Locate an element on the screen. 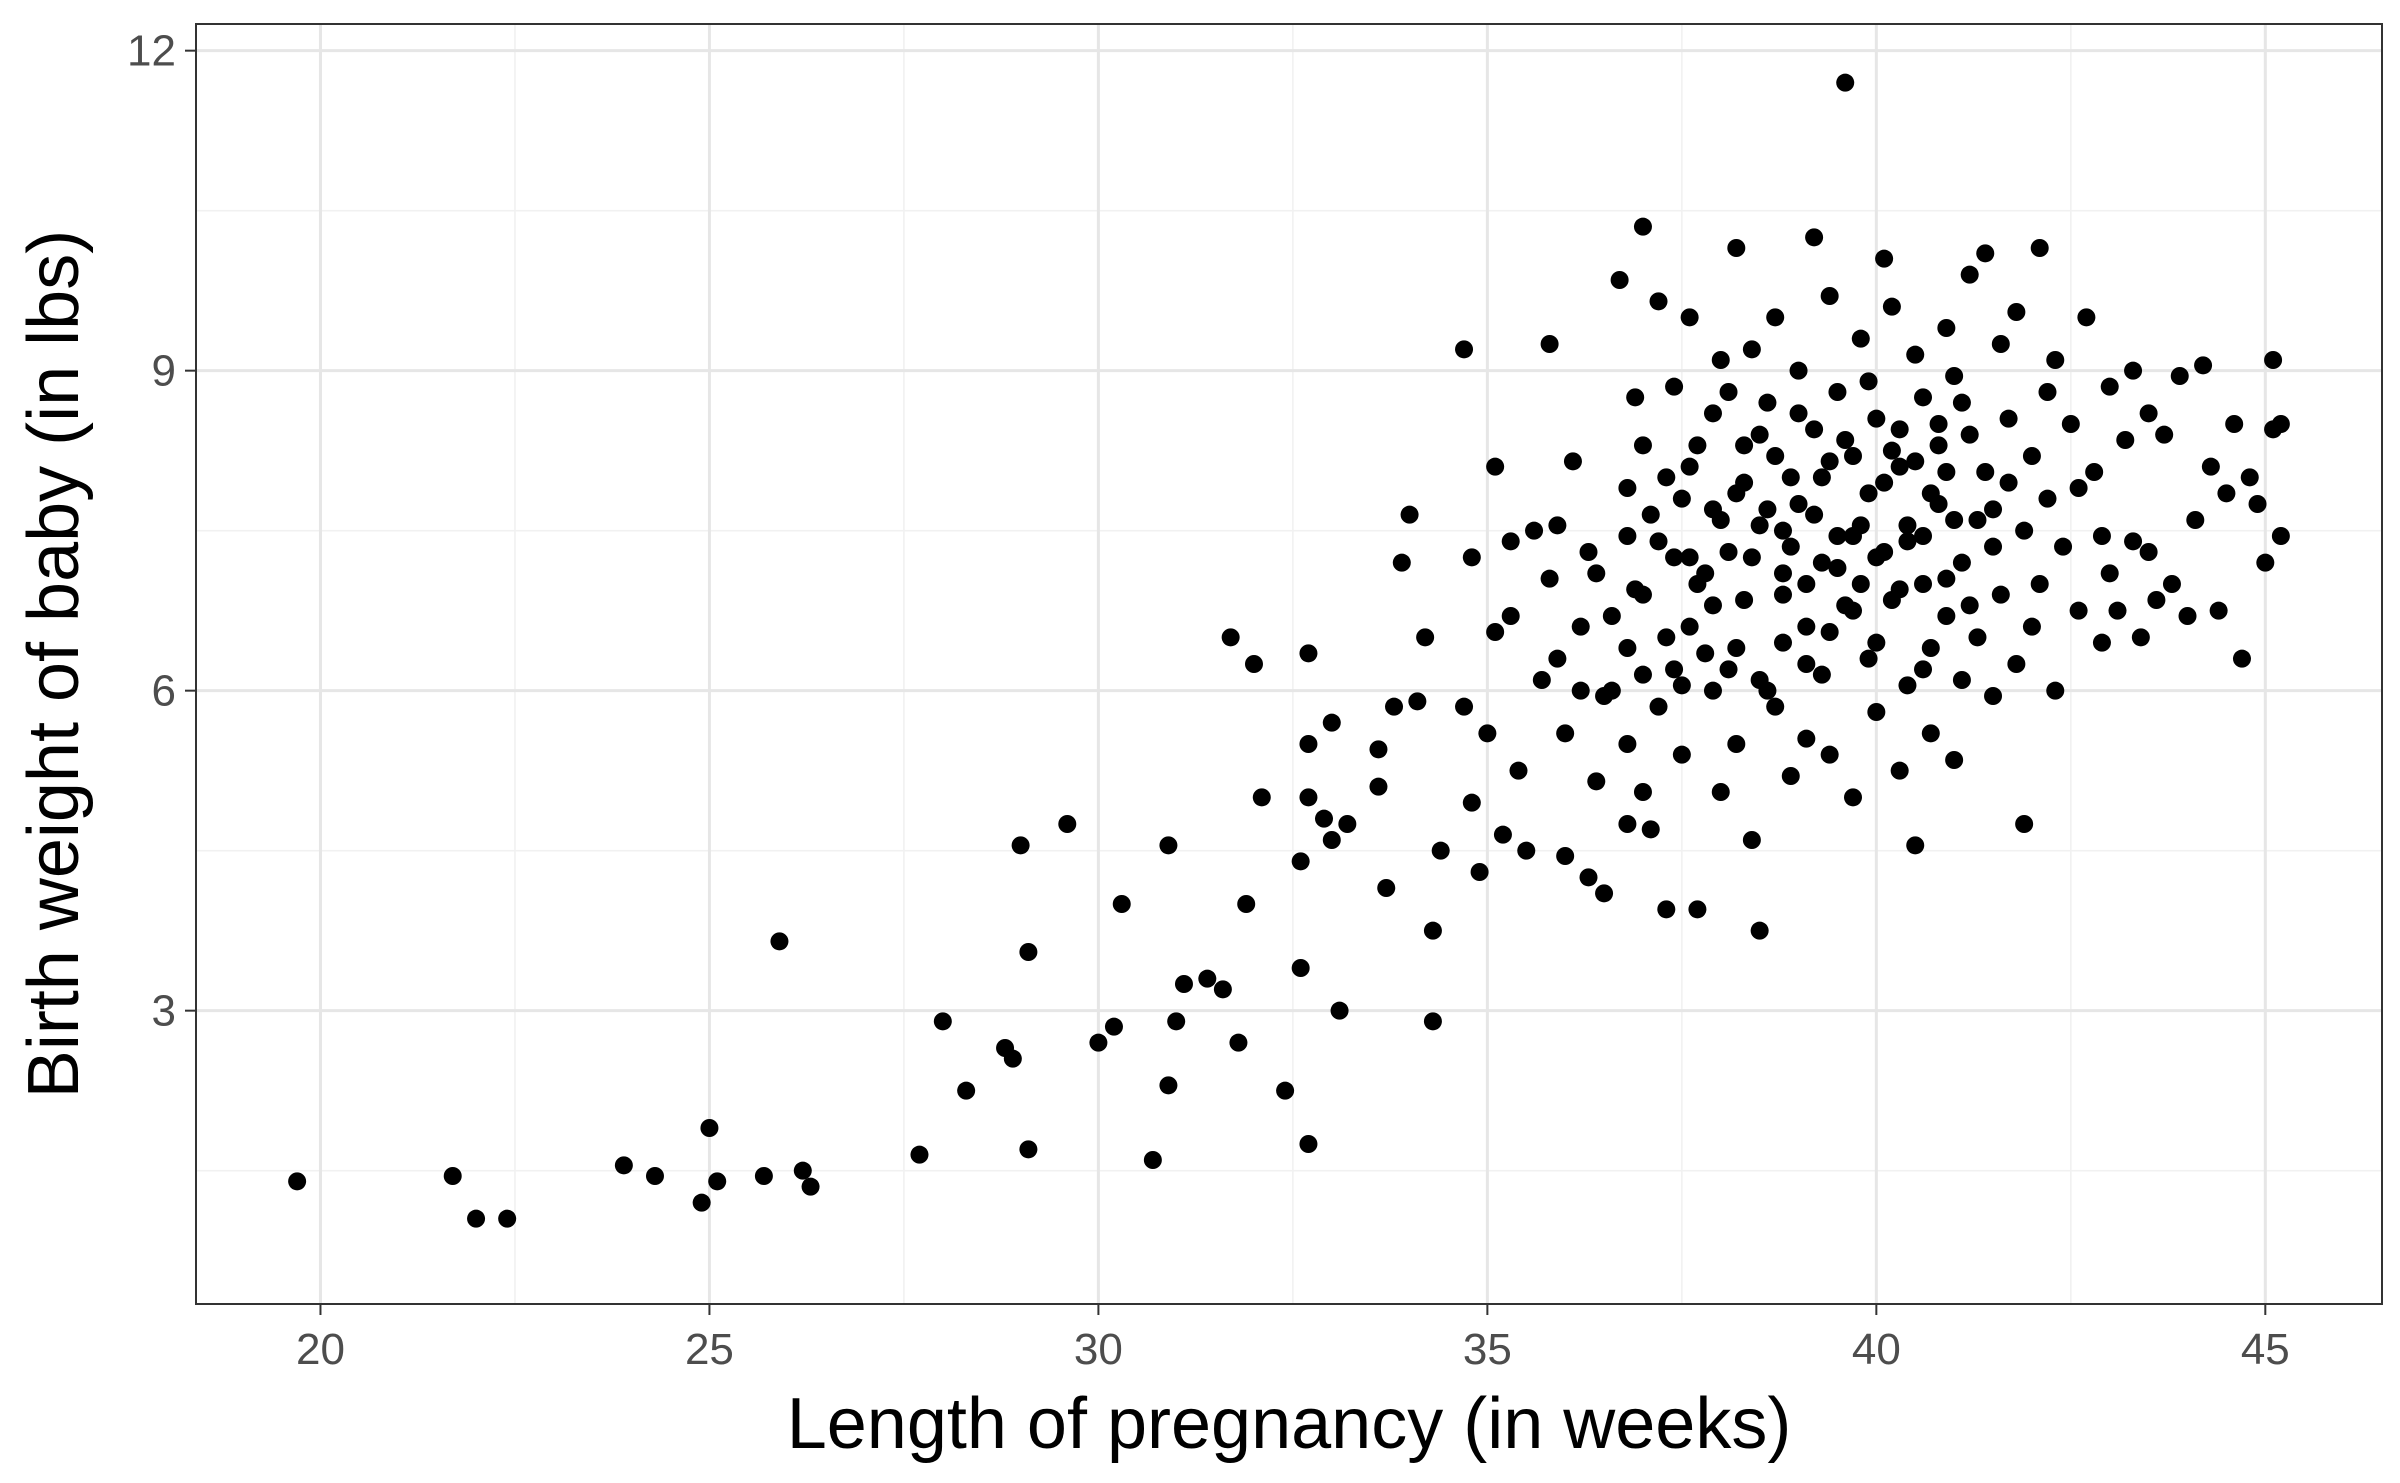 This screenshot has width=2400, height=1483. x-axis-title: Length of pregnancy (in weeks) is located at coordinates (1289, 1424).